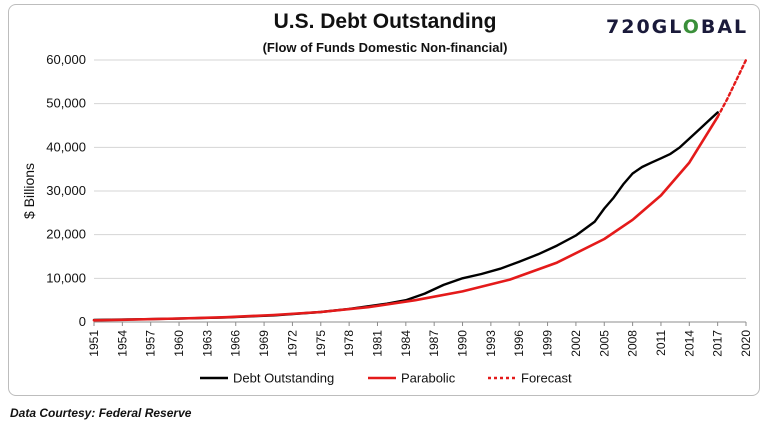 This screenshot has width=770, height=431. What do you see at coordinates (385, 21) in the screenshot?
I see `chart-title: U.S. Debt Outstanding` at bounding box center [385, 21].